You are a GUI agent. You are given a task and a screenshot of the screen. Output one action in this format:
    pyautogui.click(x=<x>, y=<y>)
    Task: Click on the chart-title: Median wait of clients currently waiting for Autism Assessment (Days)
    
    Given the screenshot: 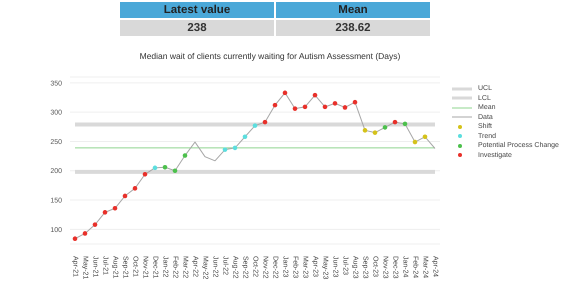 What is the action you would take?
    pyautogui.click(x=270, y=56)
    